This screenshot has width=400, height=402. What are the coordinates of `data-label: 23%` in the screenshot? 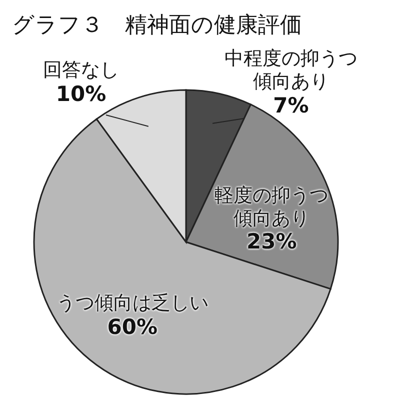 It's located at (272, 243).